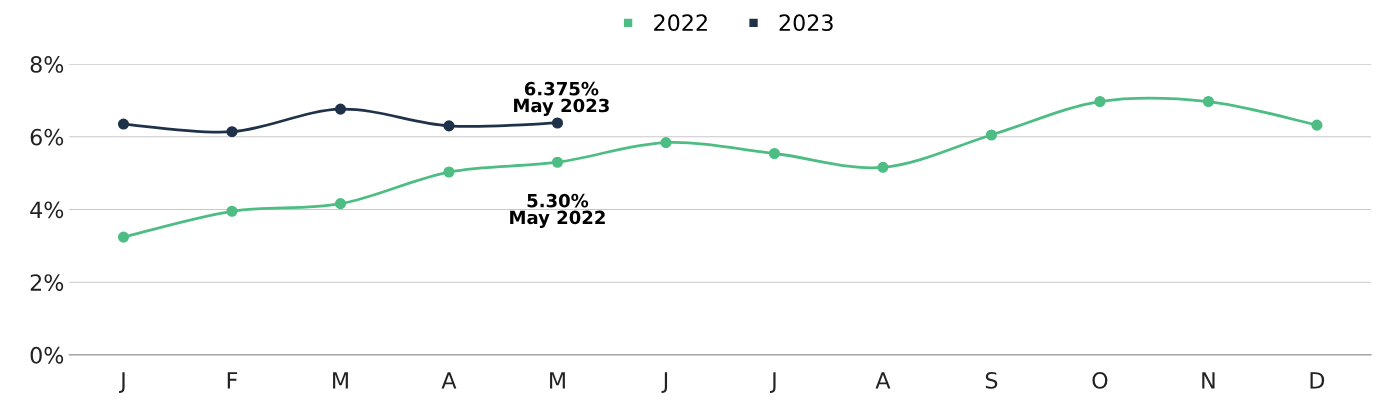  What do you see at coordinates (1317, 380) in the screenshot?
I see `x-tick-label: D` at bounding box center [1317, 380].